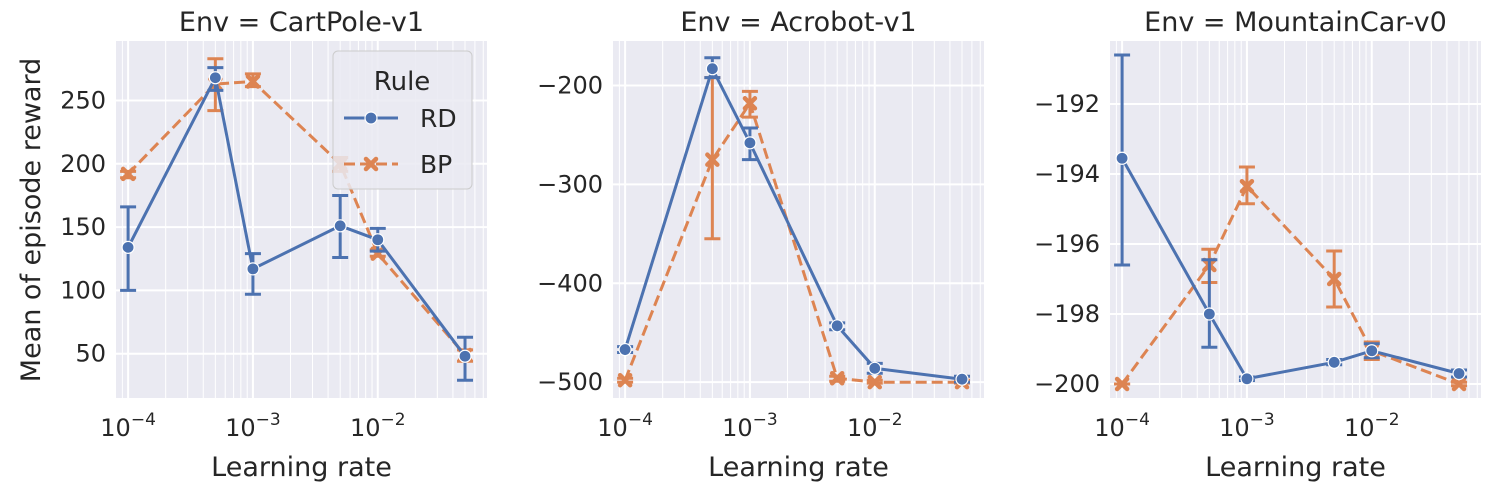 The image size is (1489, 491). I want to click on legend-entry-rd: RD, so click(400, 118).